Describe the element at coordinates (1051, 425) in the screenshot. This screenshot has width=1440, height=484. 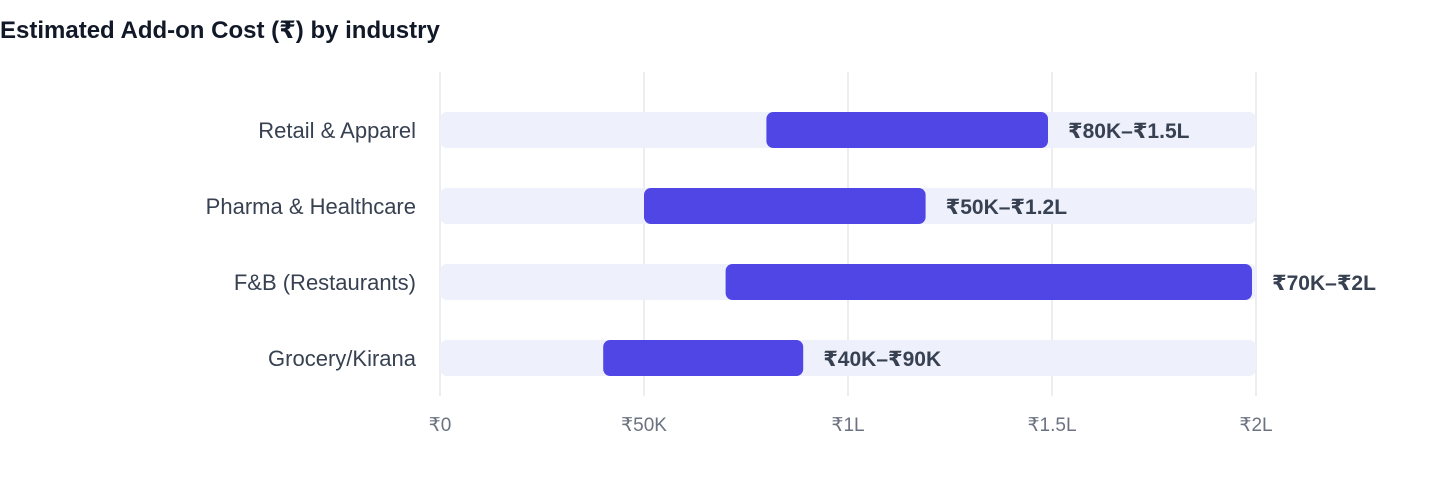
I see `x-tick-label: ₹1.5L` at that location.